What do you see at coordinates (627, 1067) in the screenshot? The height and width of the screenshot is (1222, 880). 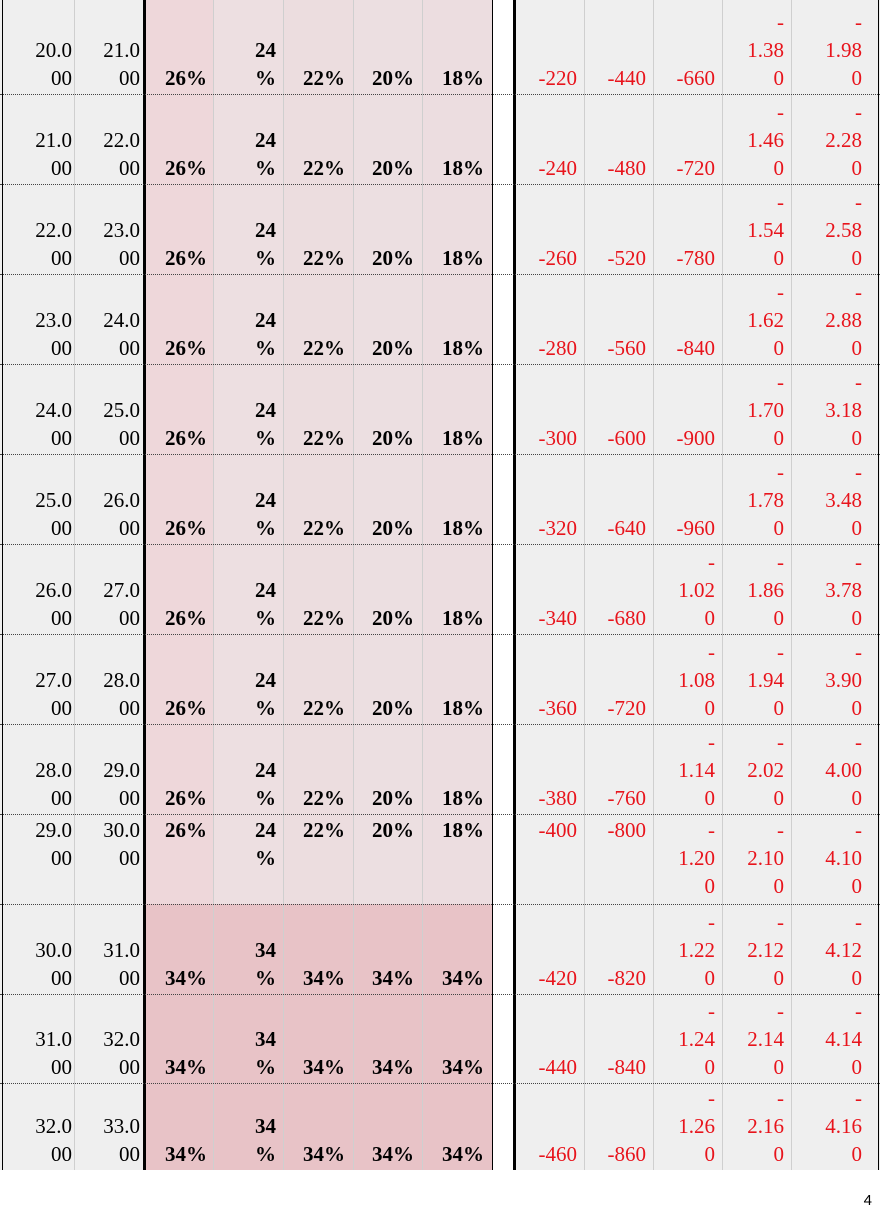 I see `cell-r2: -840` at bounding box center [627, 1067].